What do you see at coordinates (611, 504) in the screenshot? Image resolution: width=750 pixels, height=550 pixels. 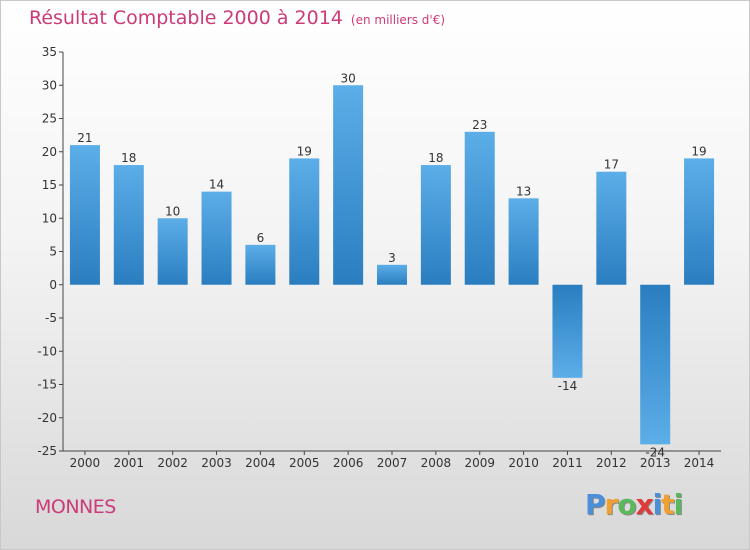 I see `logo-letter: r` at bounding box center [611, 504].